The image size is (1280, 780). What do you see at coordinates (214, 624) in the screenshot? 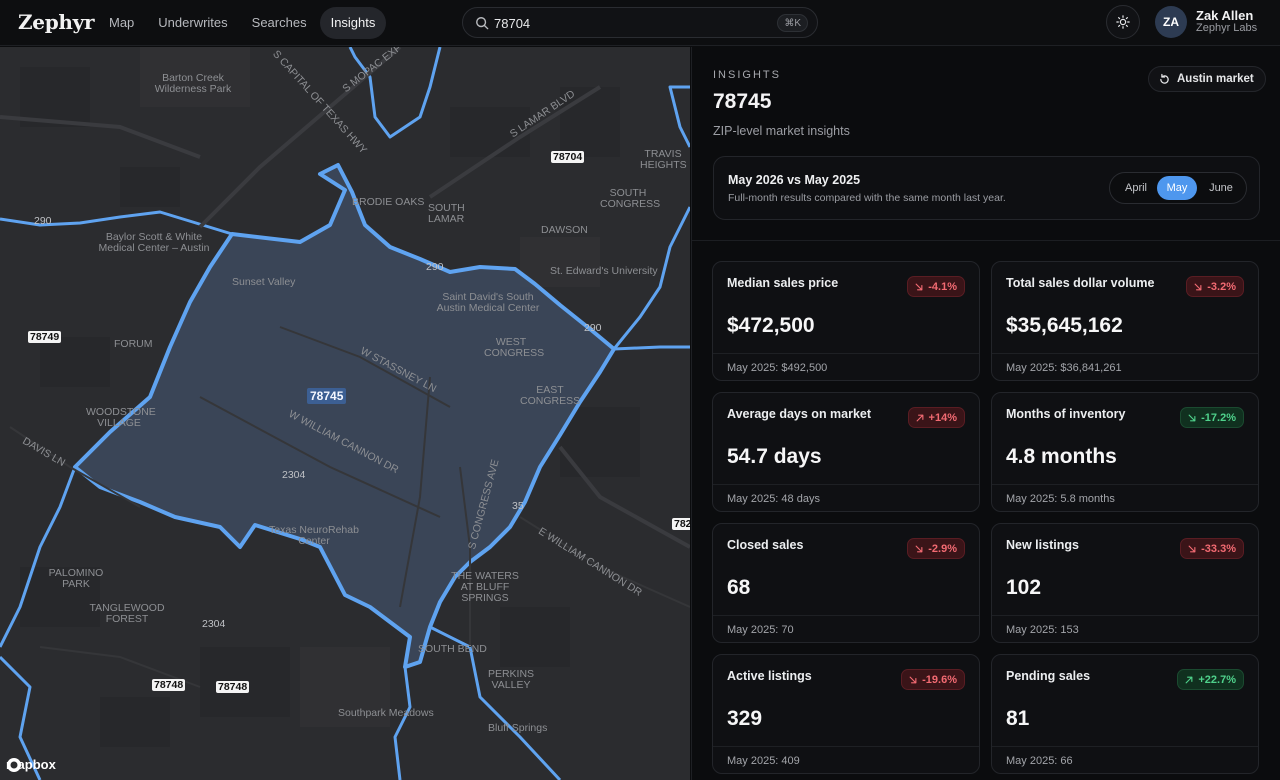
I see `highway-shield-label: 2304` at bounding box center [214, 624].